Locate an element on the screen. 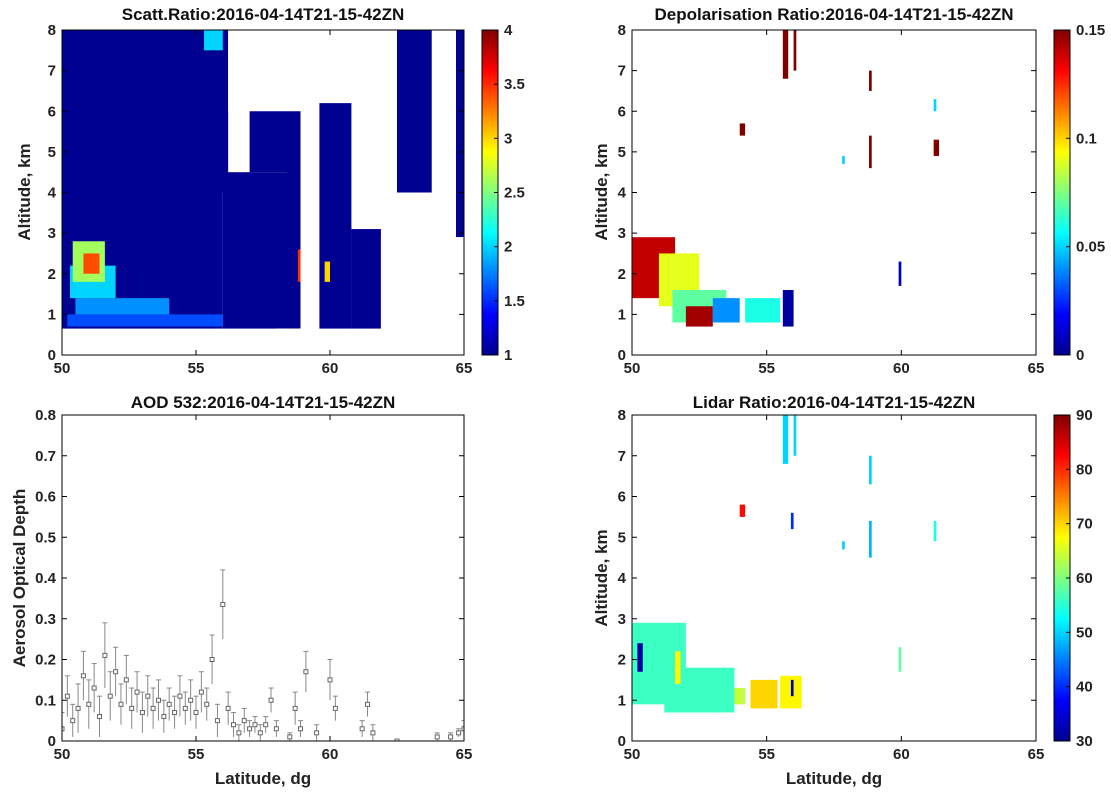 Image resolution: width=1111 pixels, height=795 pixels. depol-colorbar-tick-label: 0.1 is located at coordinates (1086, 138).